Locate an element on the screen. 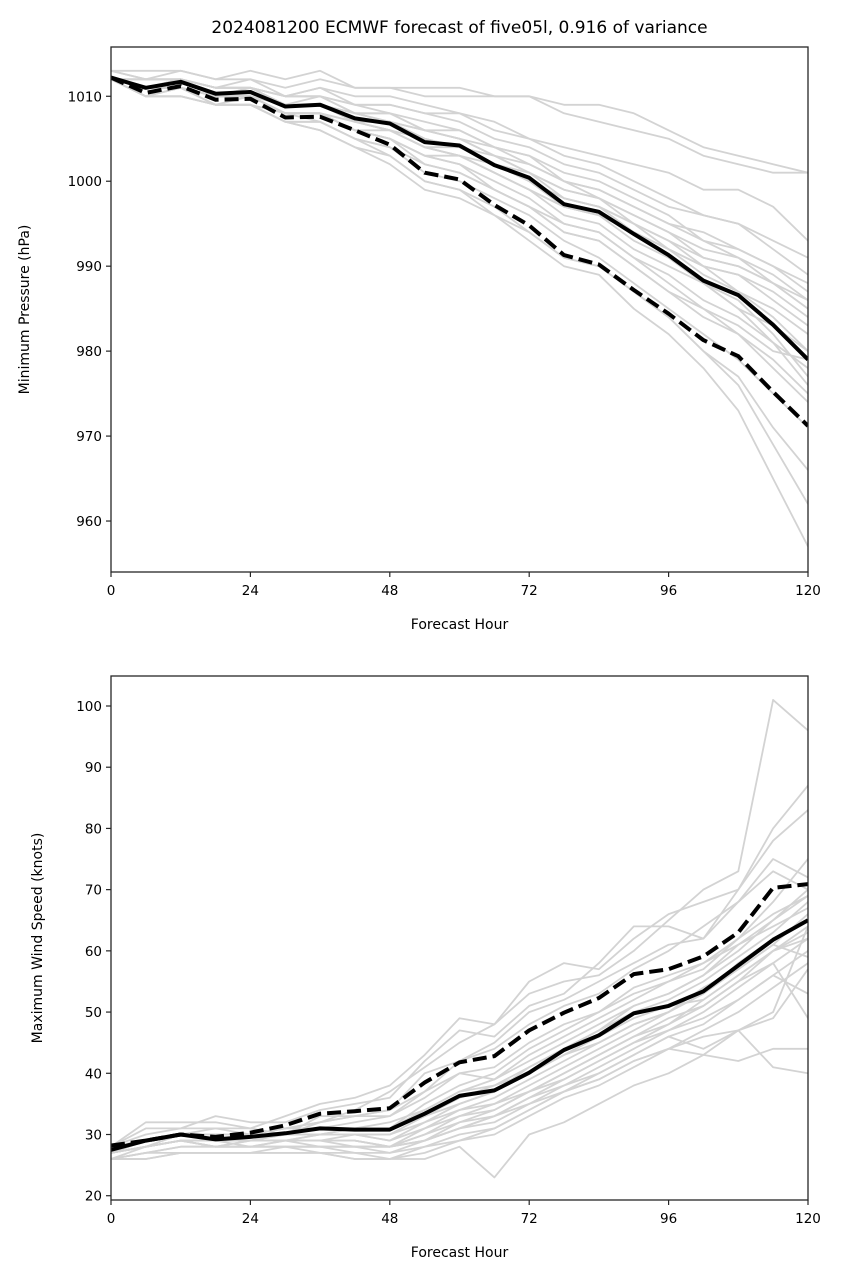  wind-x-tick-label: 48 is located at coordinates (389, 1219).